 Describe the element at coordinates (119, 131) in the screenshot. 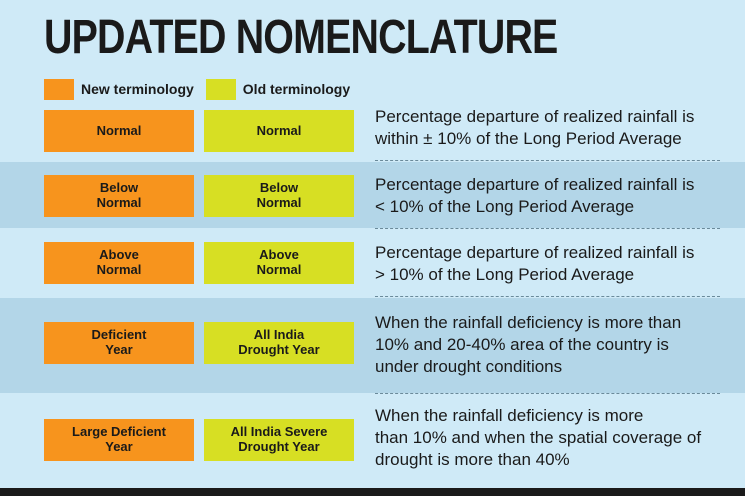

I see `new-term-box: Normal` at that location.